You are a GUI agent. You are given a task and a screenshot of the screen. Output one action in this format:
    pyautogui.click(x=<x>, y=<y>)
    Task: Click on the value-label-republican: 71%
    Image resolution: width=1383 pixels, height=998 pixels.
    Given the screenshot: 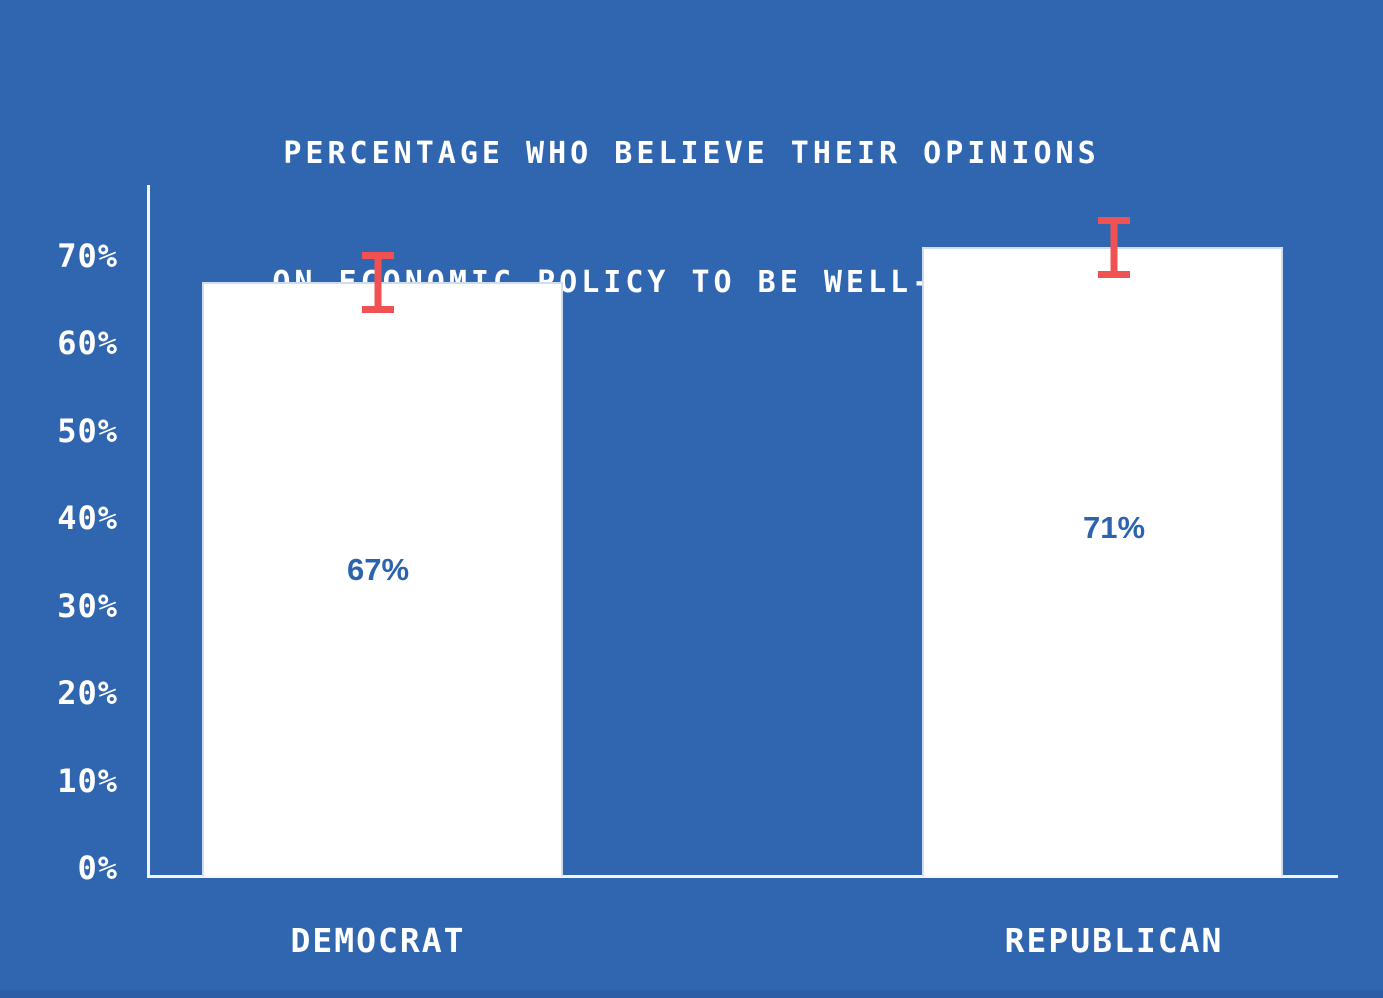 What is the action you would take?
    pyautogui.click(x=1114, y=527)
    